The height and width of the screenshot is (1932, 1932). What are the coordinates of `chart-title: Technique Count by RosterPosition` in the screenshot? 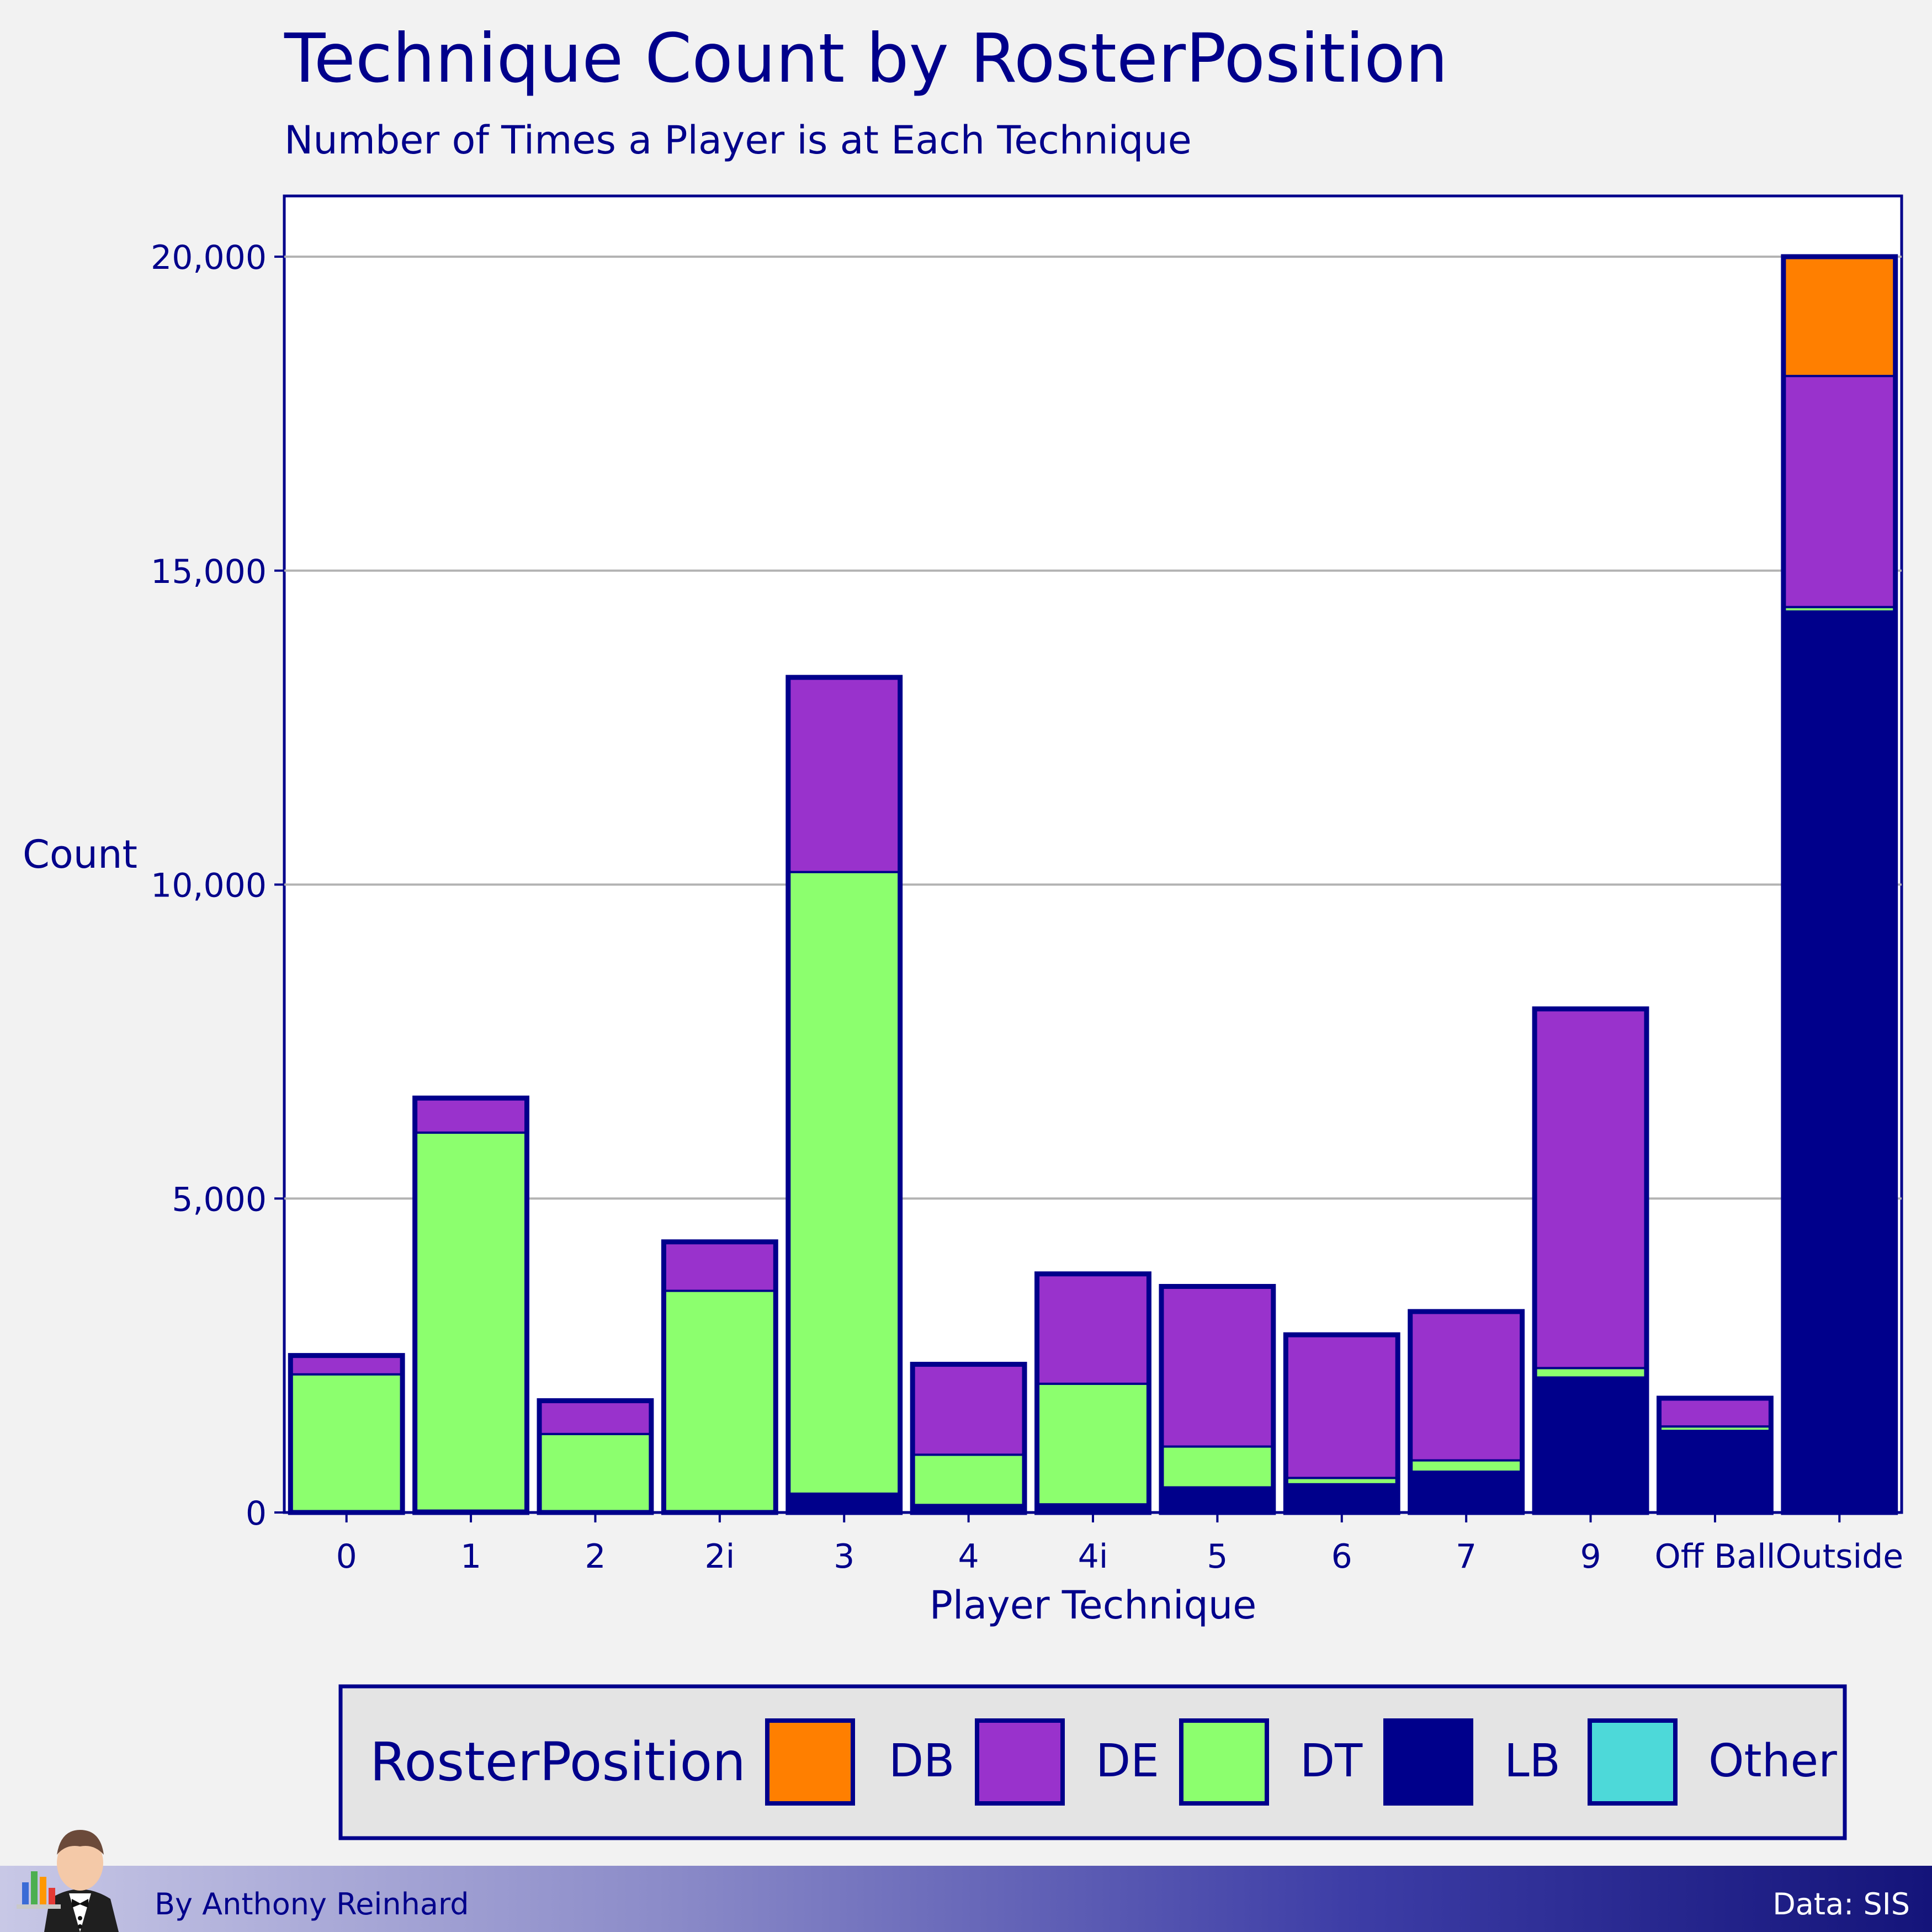 It's located at (866, 59).